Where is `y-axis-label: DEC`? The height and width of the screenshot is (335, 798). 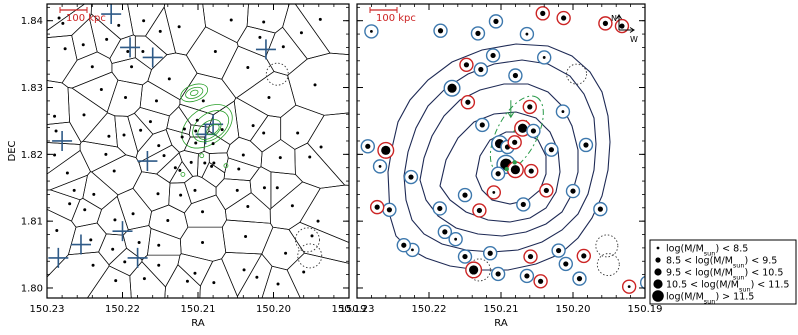
y-axis-label: DEC is located at coordinates (12, 150).